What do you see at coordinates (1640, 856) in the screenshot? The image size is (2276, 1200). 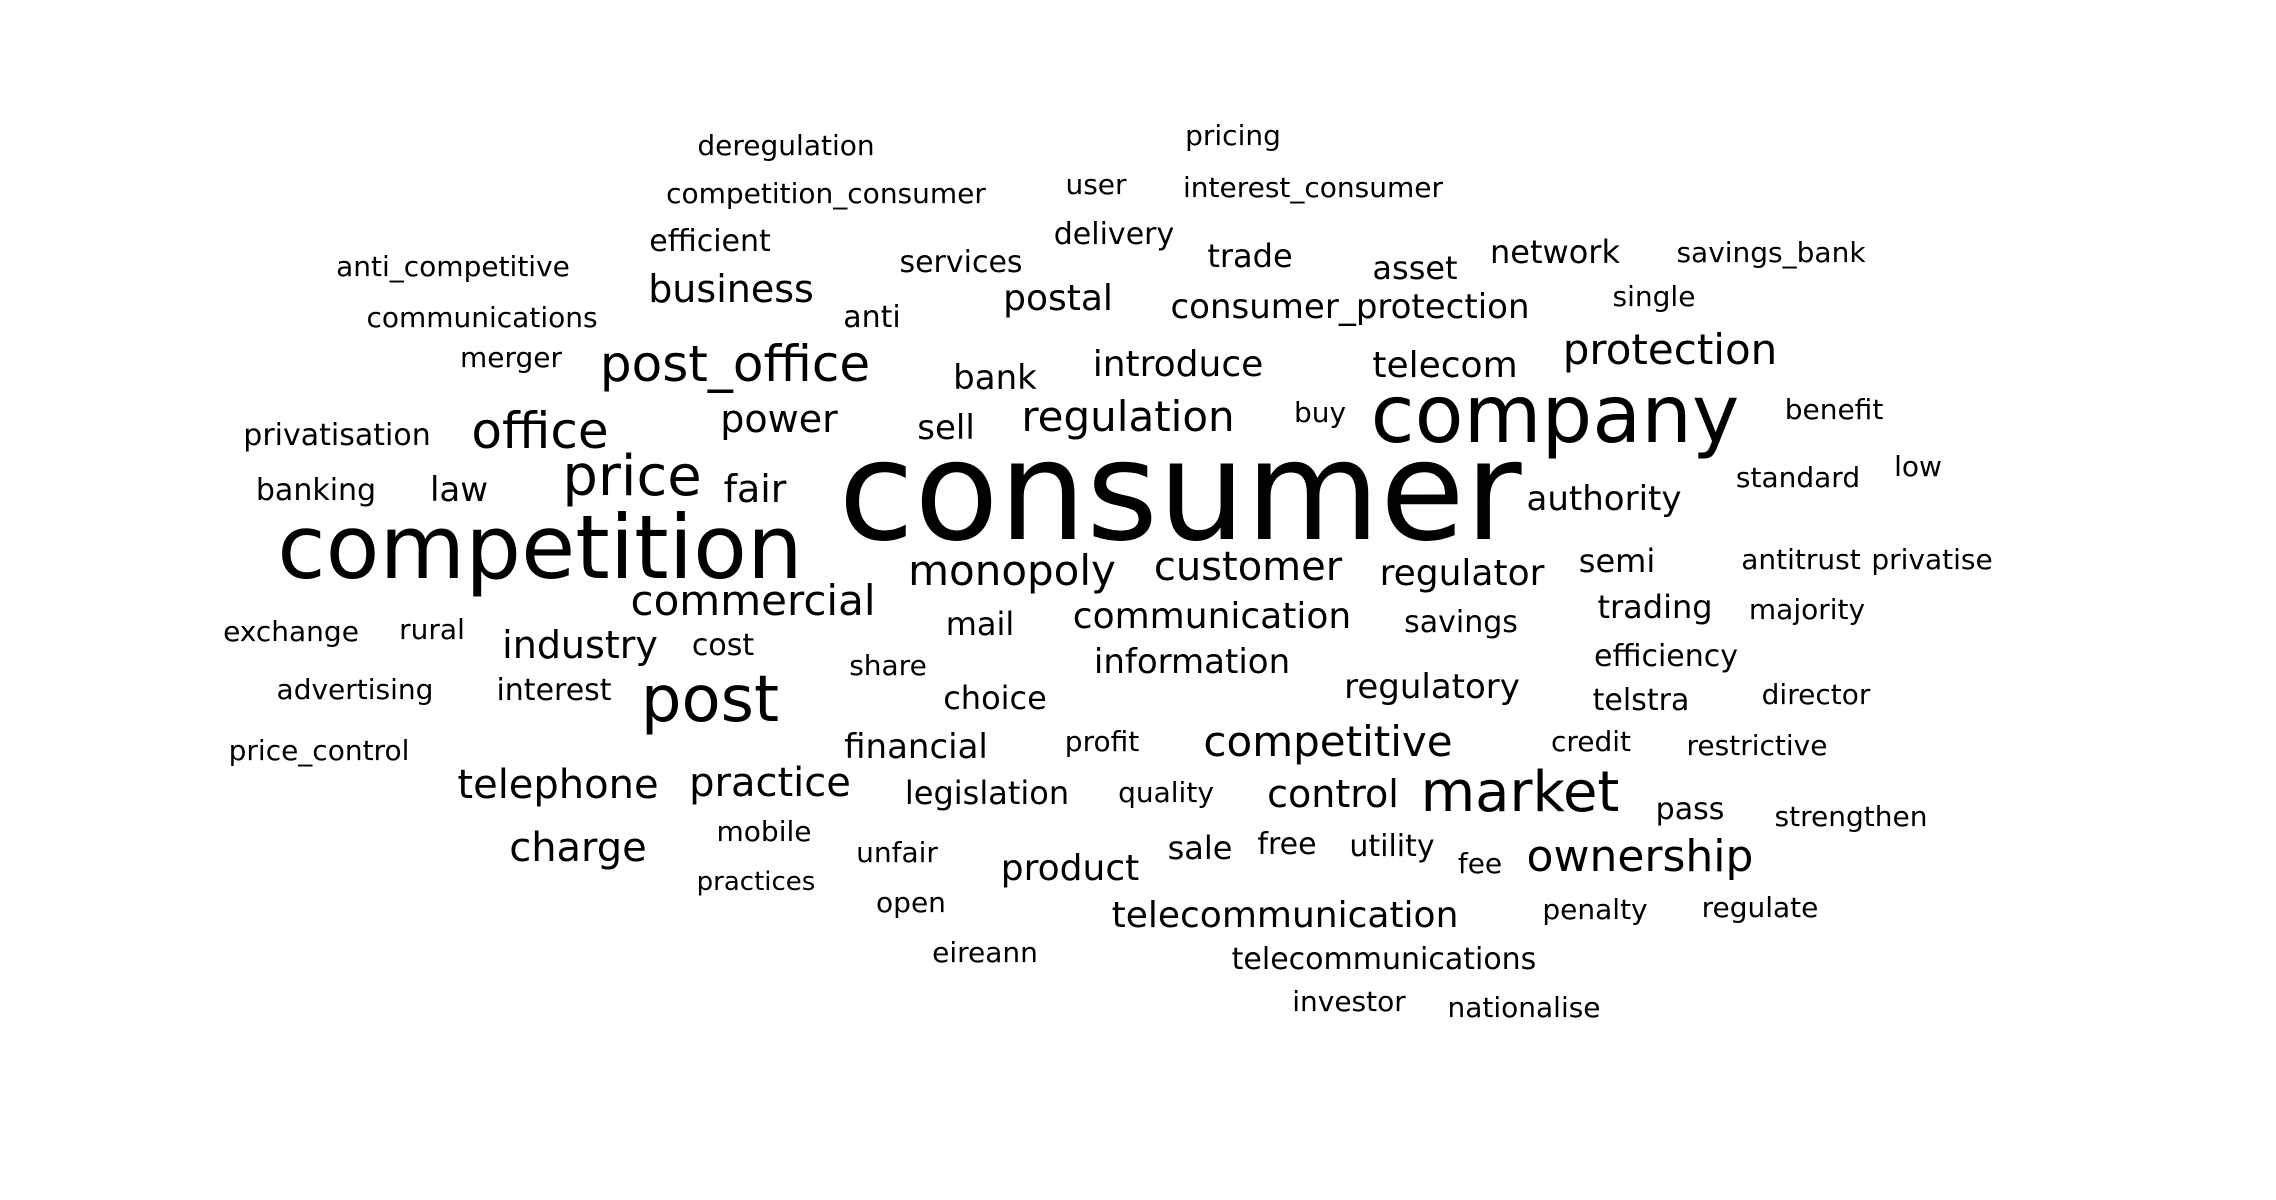 I see `word-ownership: ownership` at bounding box center [1640, 856].